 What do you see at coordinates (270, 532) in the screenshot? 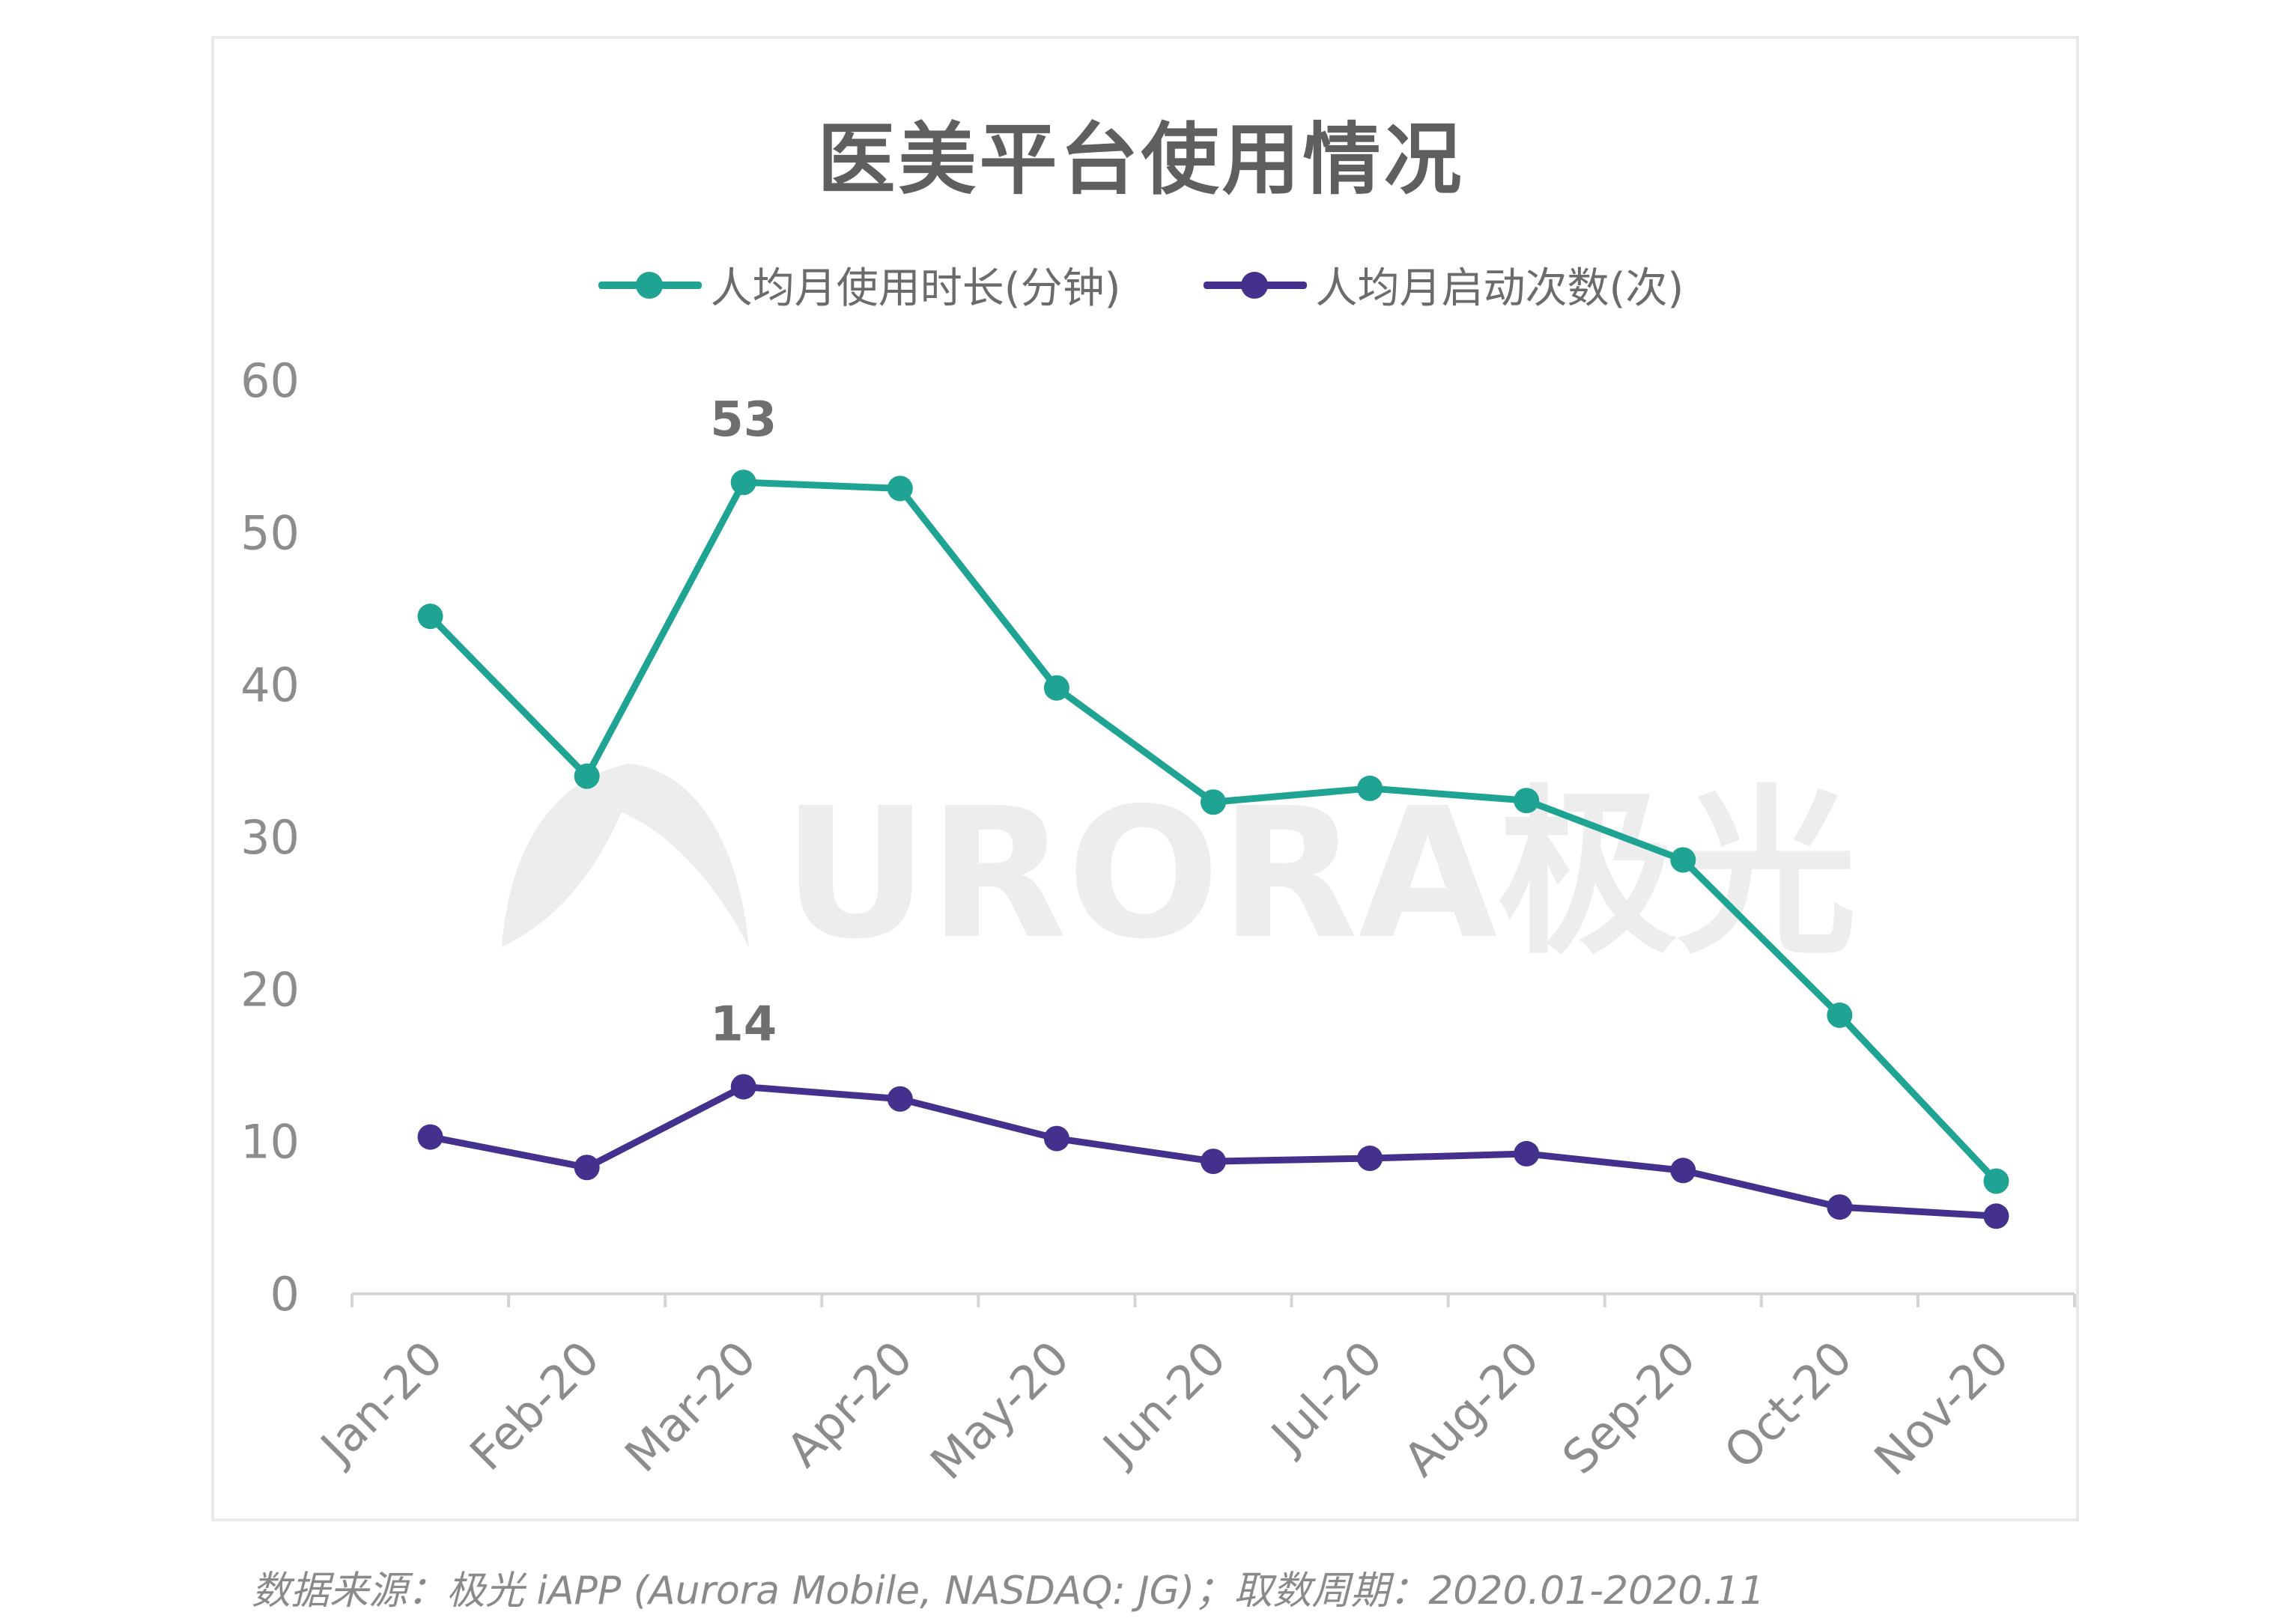
I see `y-tick-label: 50` at bounding box center [270, 532].